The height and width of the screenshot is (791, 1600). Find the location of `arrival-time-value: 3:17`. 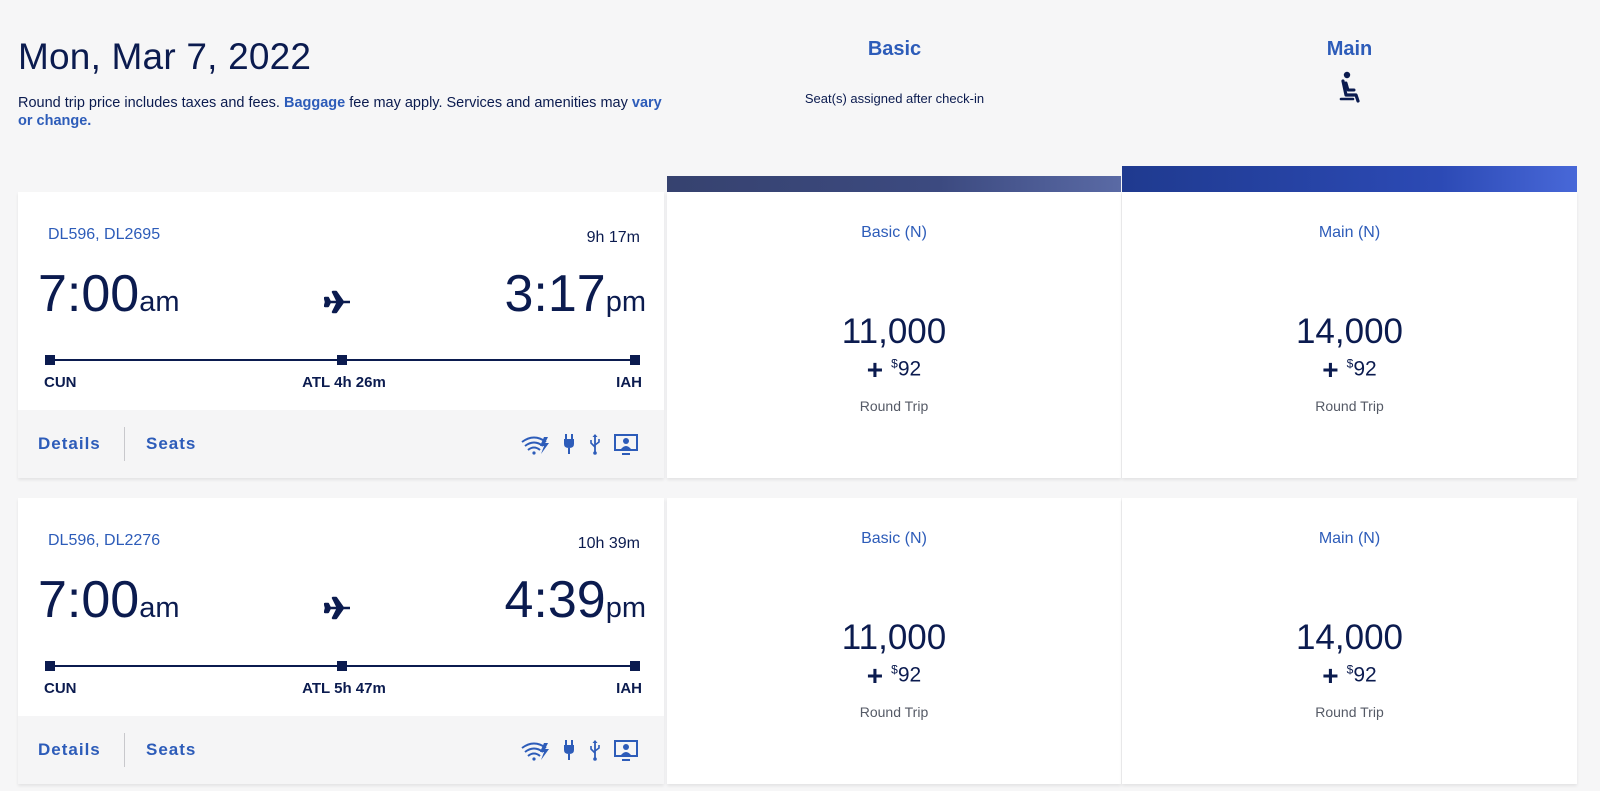

arrival-time-value: 3:17 is located at coordinates (555, 294).